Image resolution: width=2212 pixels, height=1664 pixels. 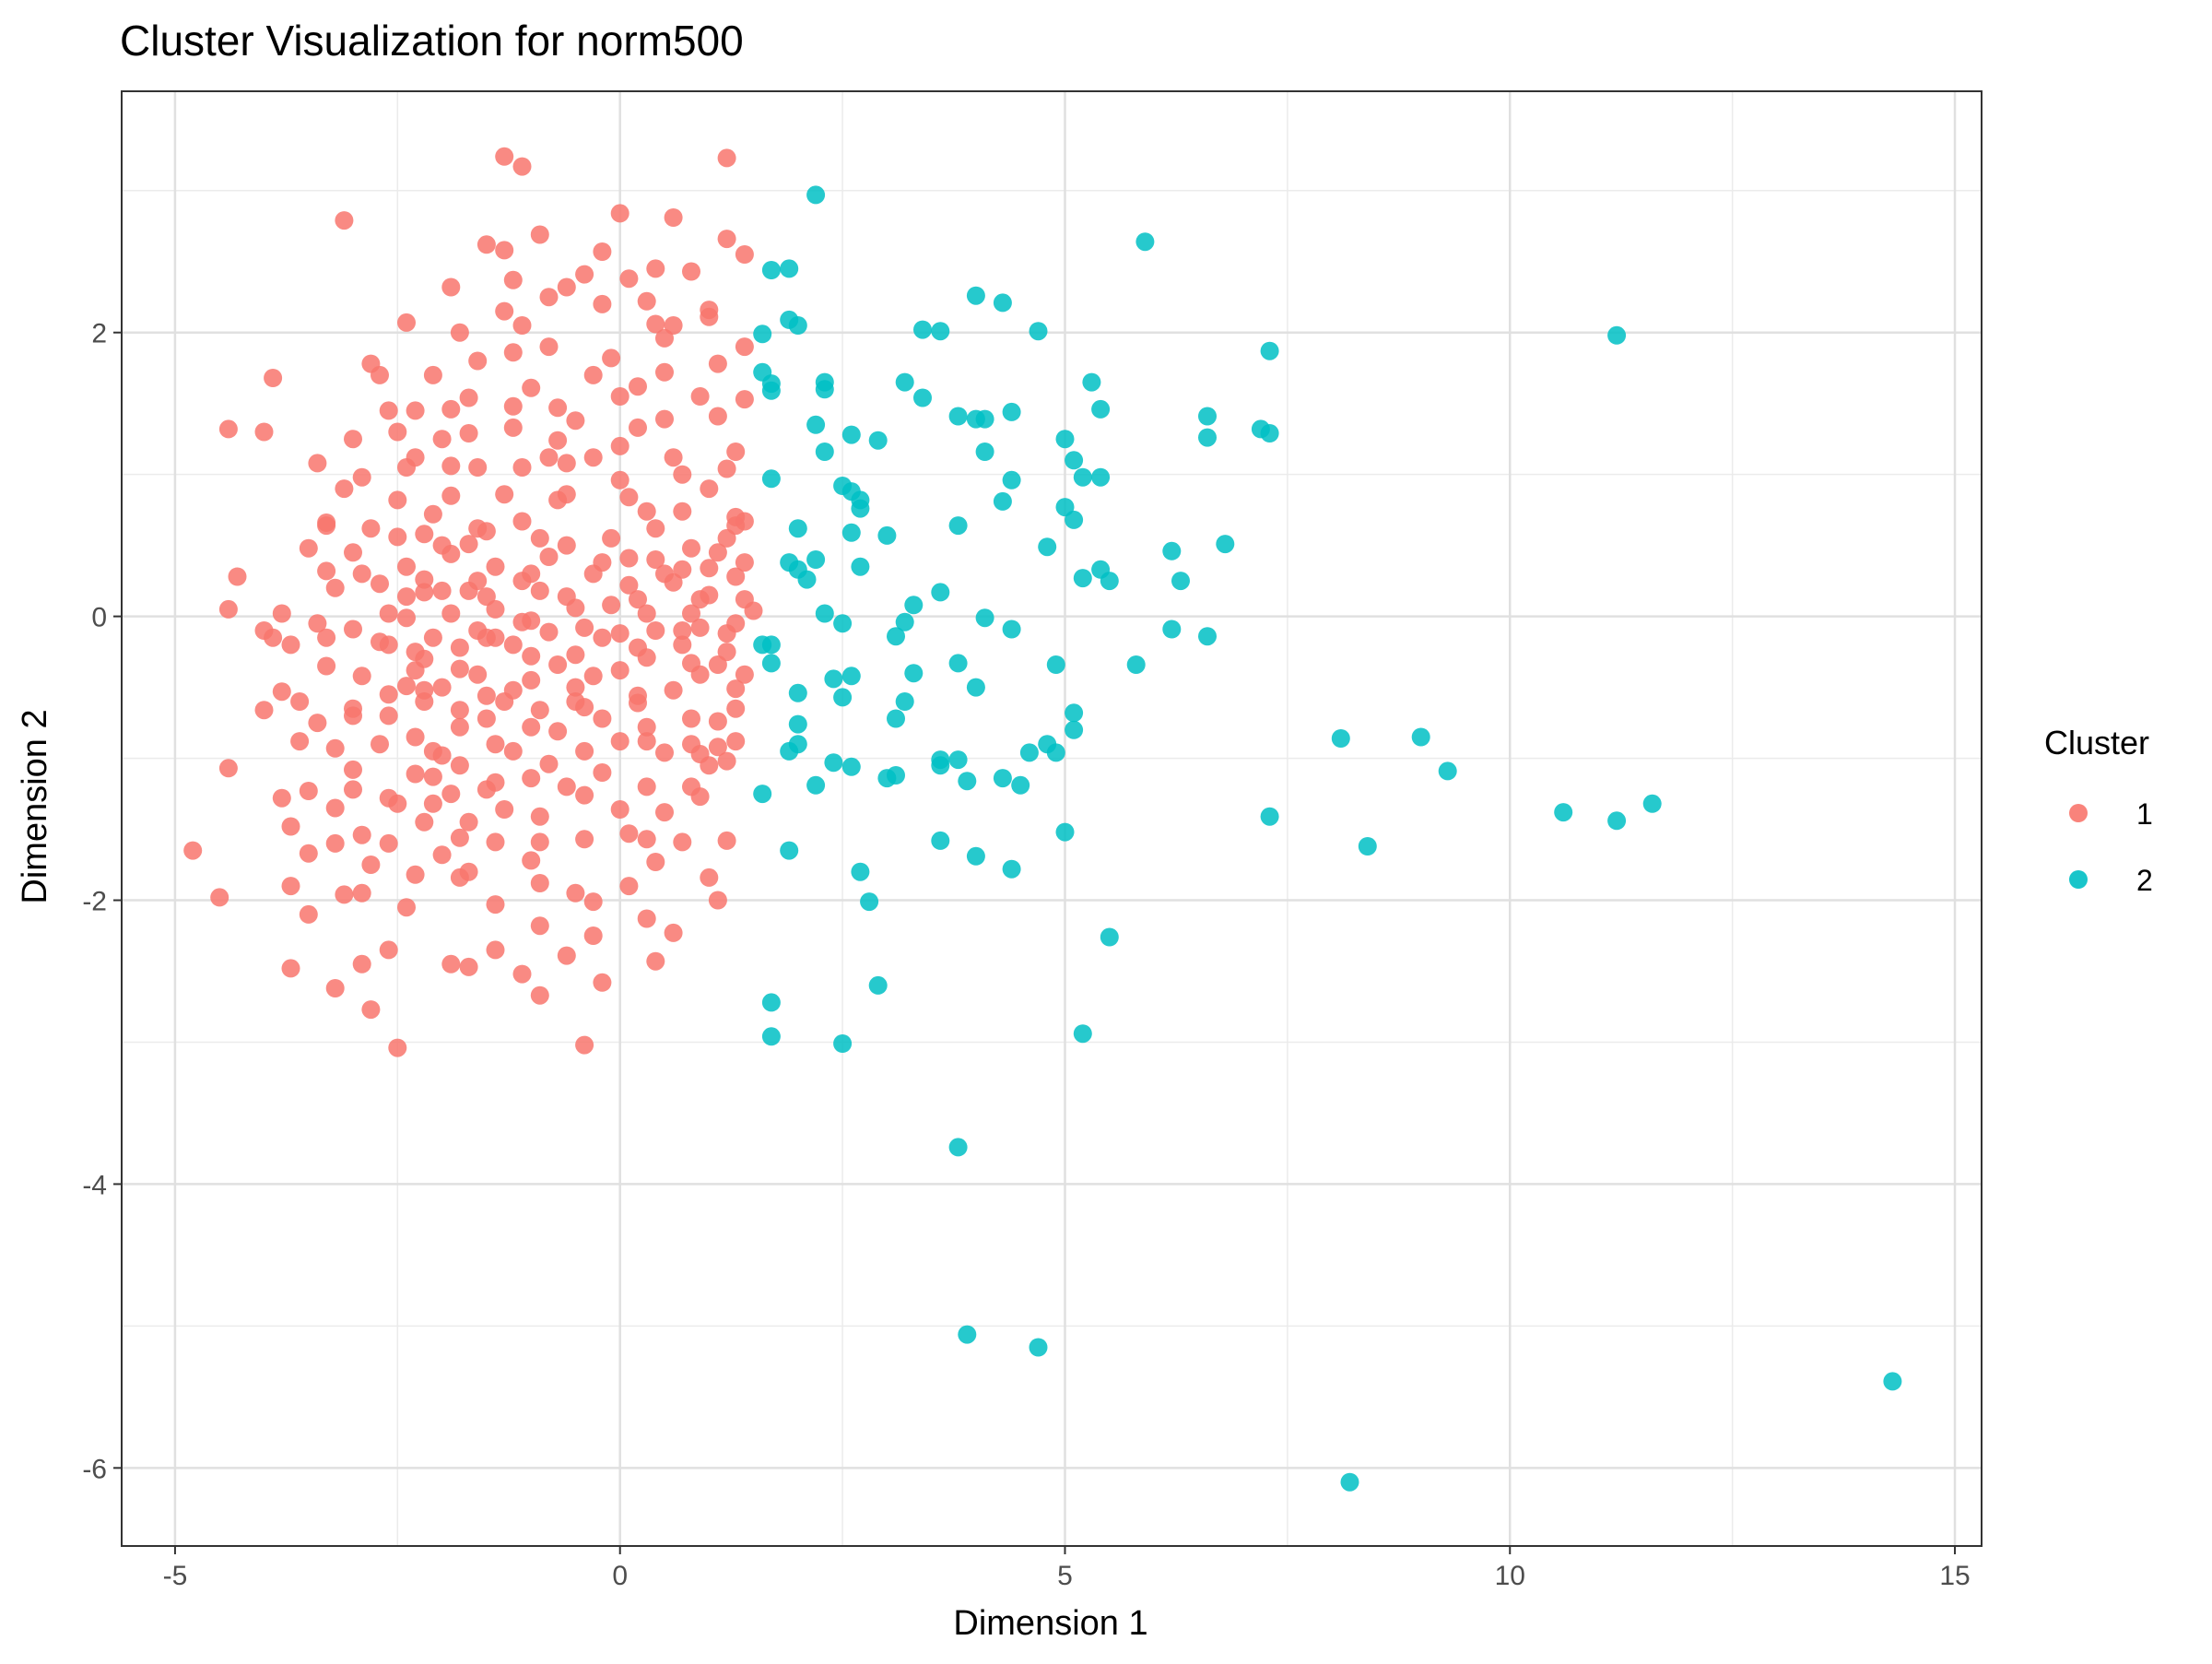 I want to click on x-tick-label: 0, so click(x=620, y=1576).